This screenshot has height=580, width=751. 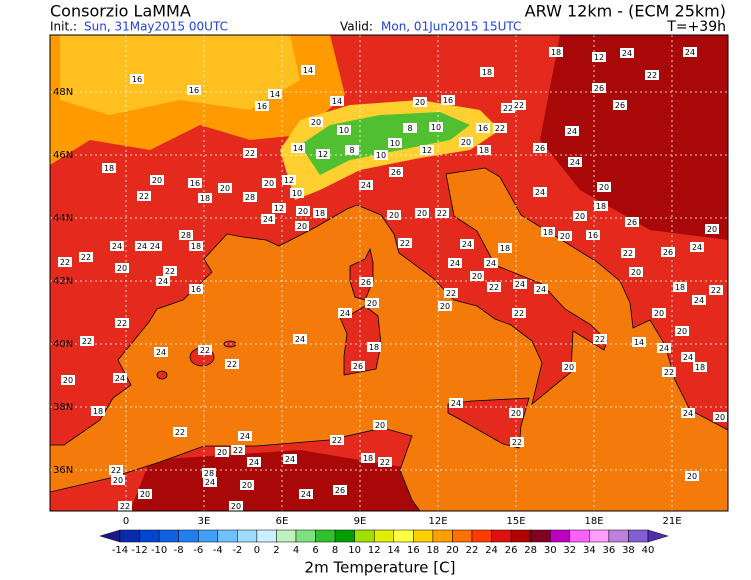 I want to click on lat-label: 44N, so click(x=63, y=218).